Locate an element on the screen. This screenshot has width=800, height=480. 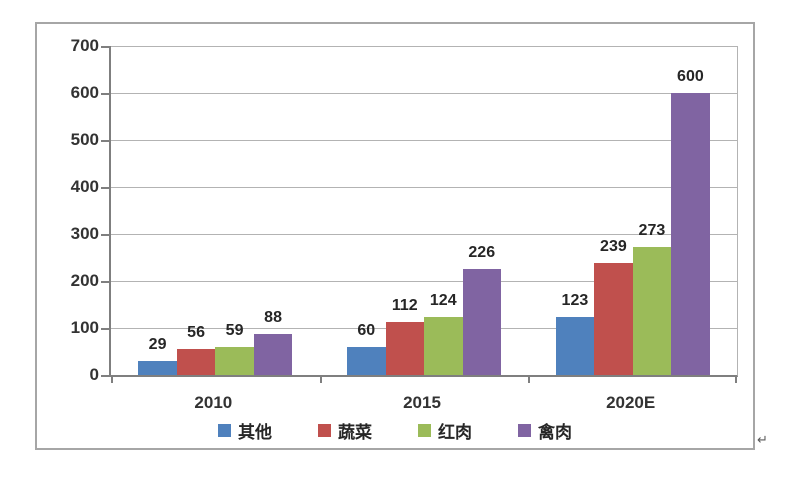
legend-label: 红肉 is located at coordinates (455, 432).